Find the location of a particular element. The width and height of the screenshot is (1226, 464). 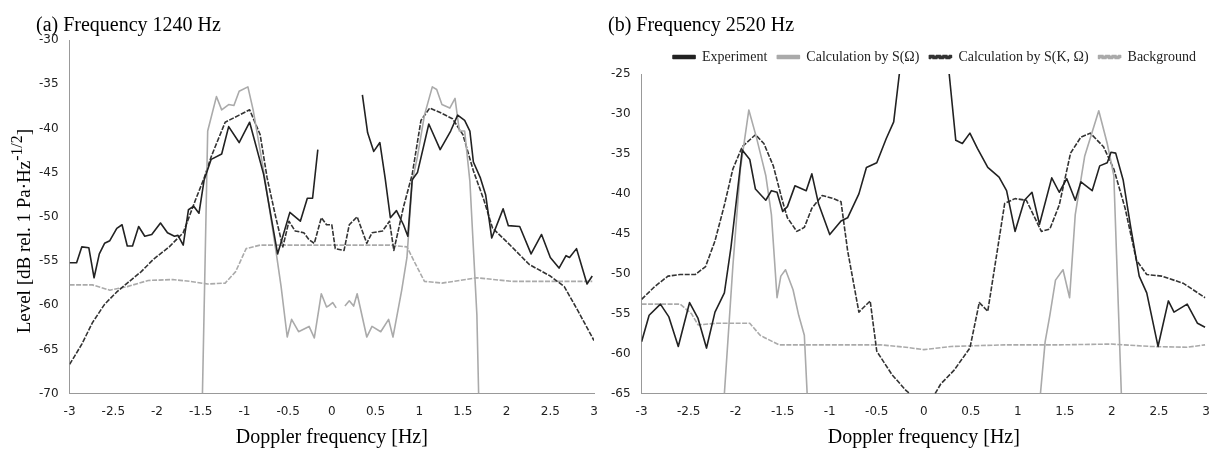

legend-label: Background is located at coordinates (1162, 56).